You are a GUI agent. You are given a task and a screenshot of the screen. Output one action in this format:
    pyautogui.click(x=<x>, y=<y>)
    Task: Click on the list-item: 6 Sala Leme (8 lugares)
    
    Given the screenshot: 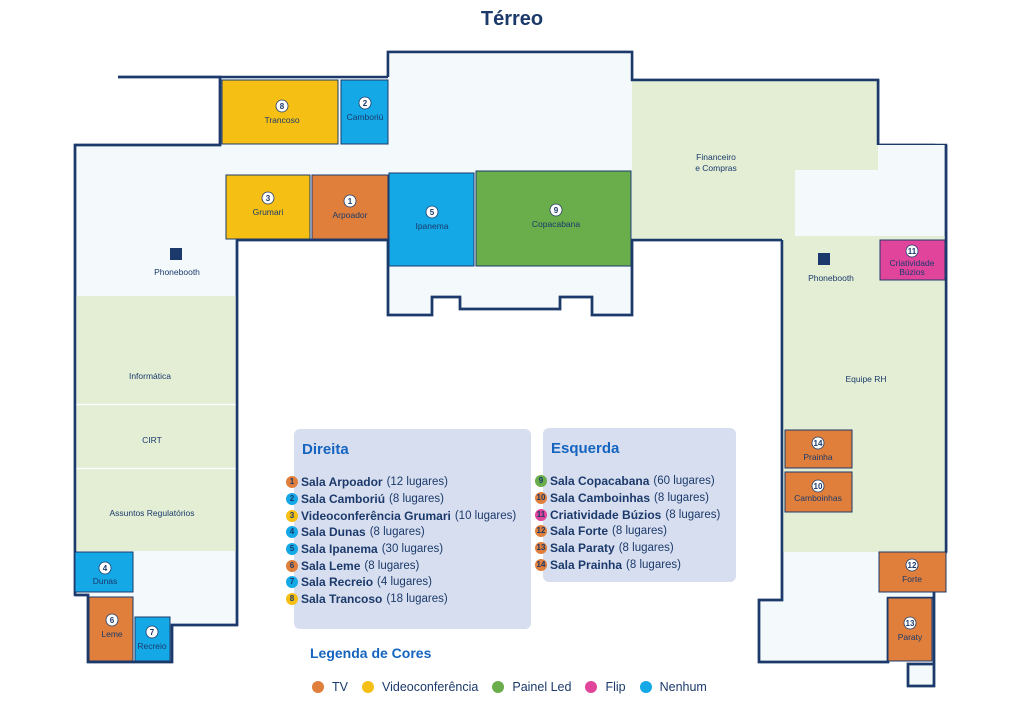 What is the action you would take?
    pyautogui.click(x=401, y=565)
    